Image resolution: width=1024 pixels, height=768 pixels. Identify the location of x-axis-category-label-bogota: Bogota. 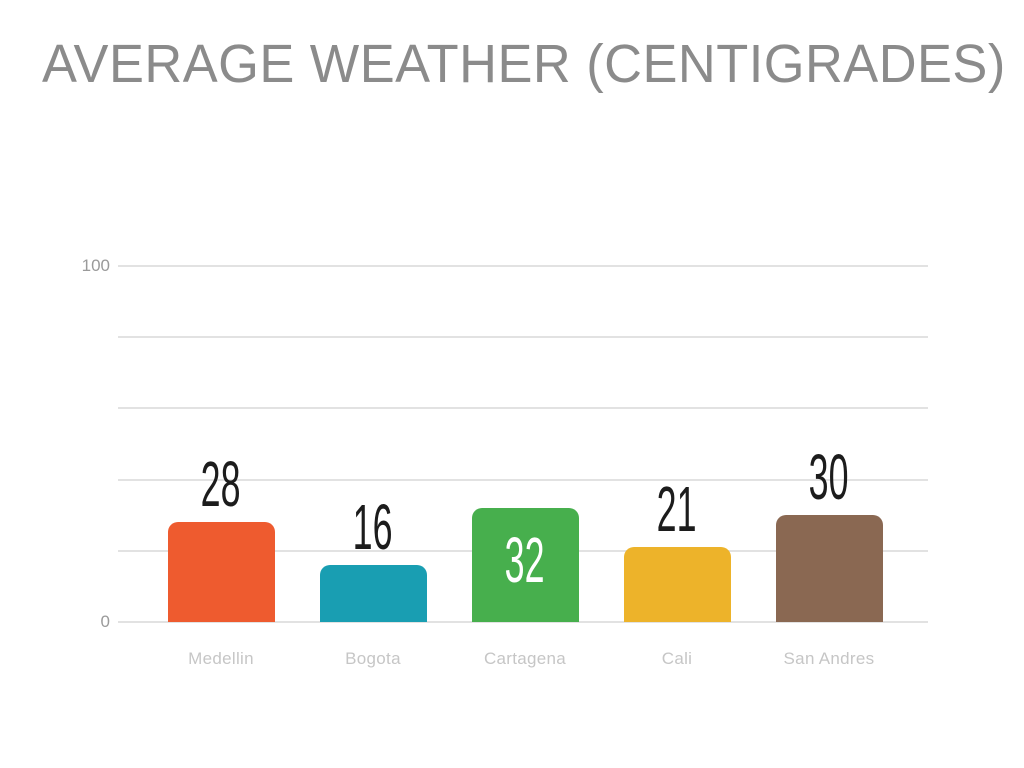
(373, 658).